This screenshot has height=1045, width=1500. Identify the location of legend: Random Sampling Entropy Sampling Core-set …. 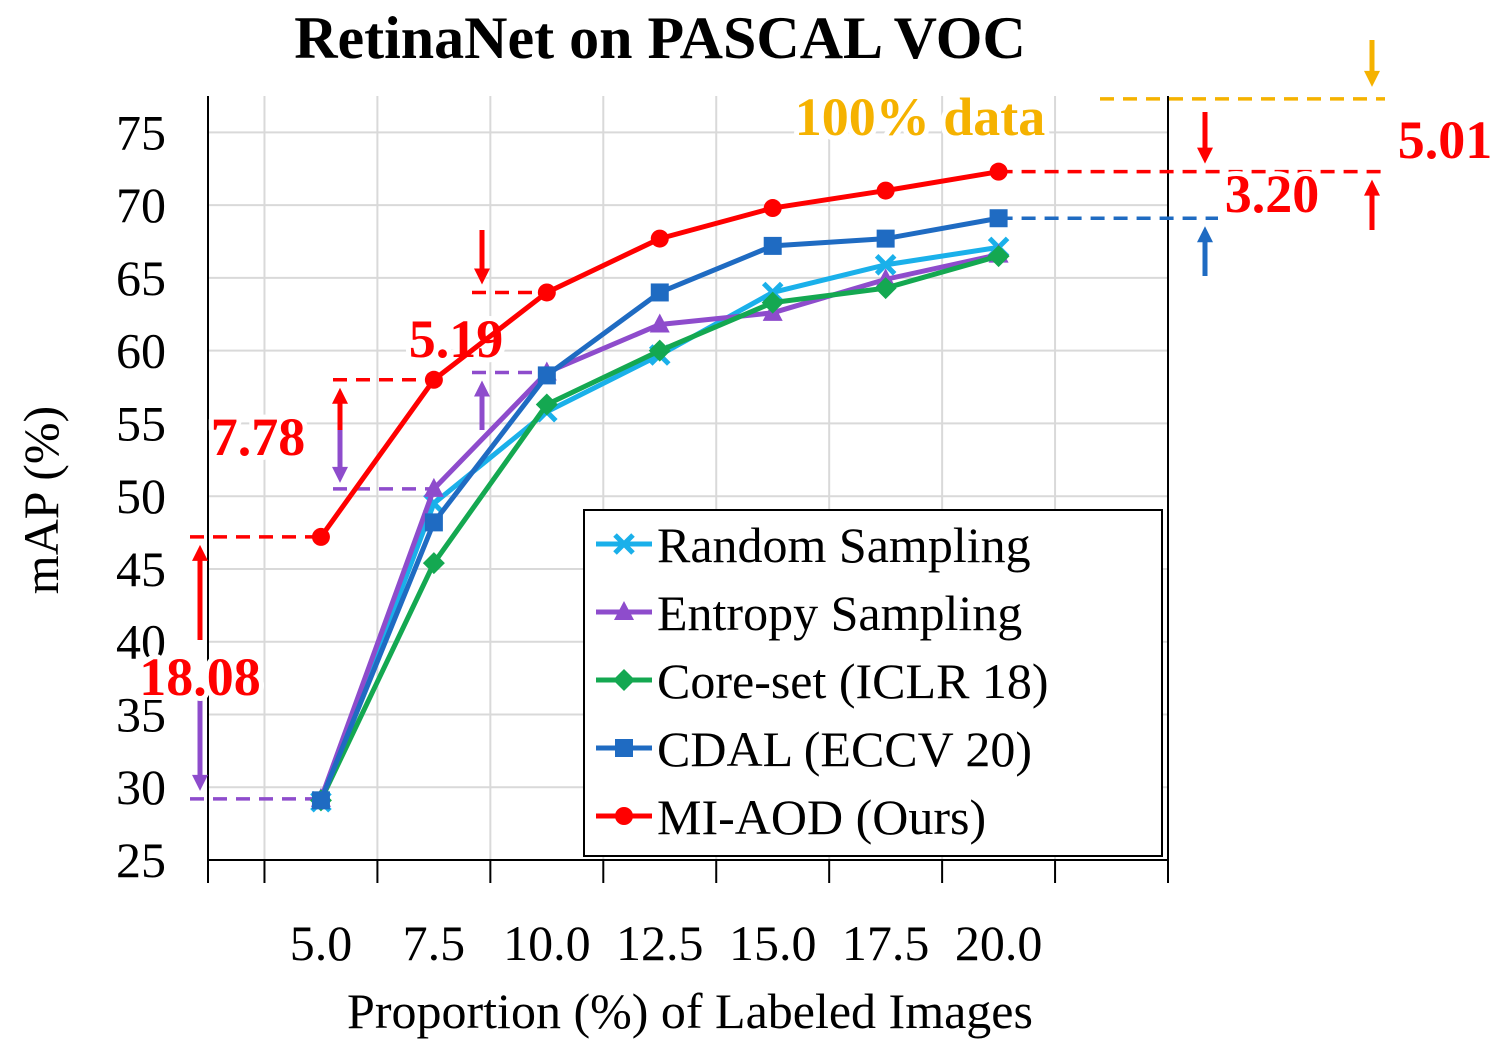
(873, 683).